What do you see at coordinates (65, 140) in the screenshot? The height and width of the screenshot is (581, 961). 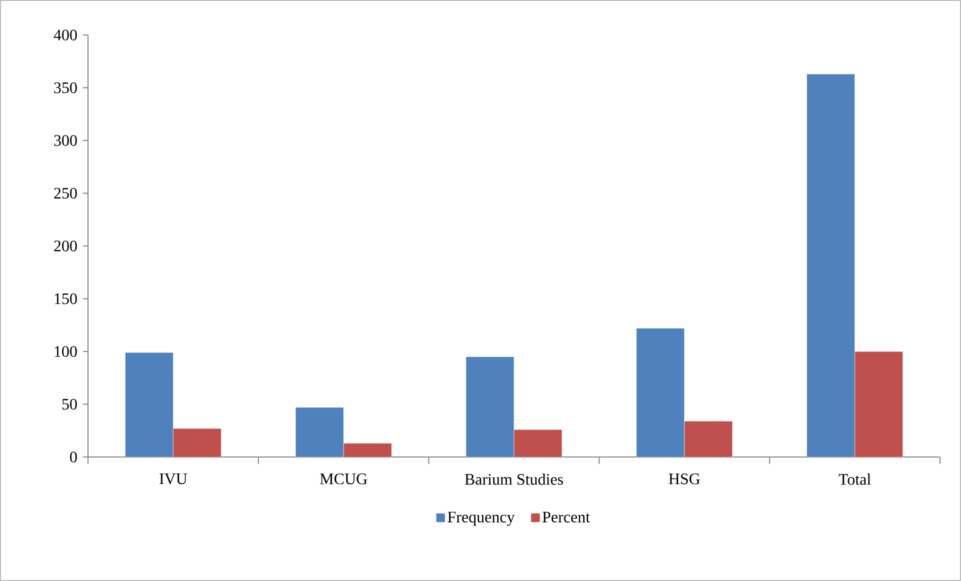 I see `y-tick-label: 300` at bounding box center [65, 140].